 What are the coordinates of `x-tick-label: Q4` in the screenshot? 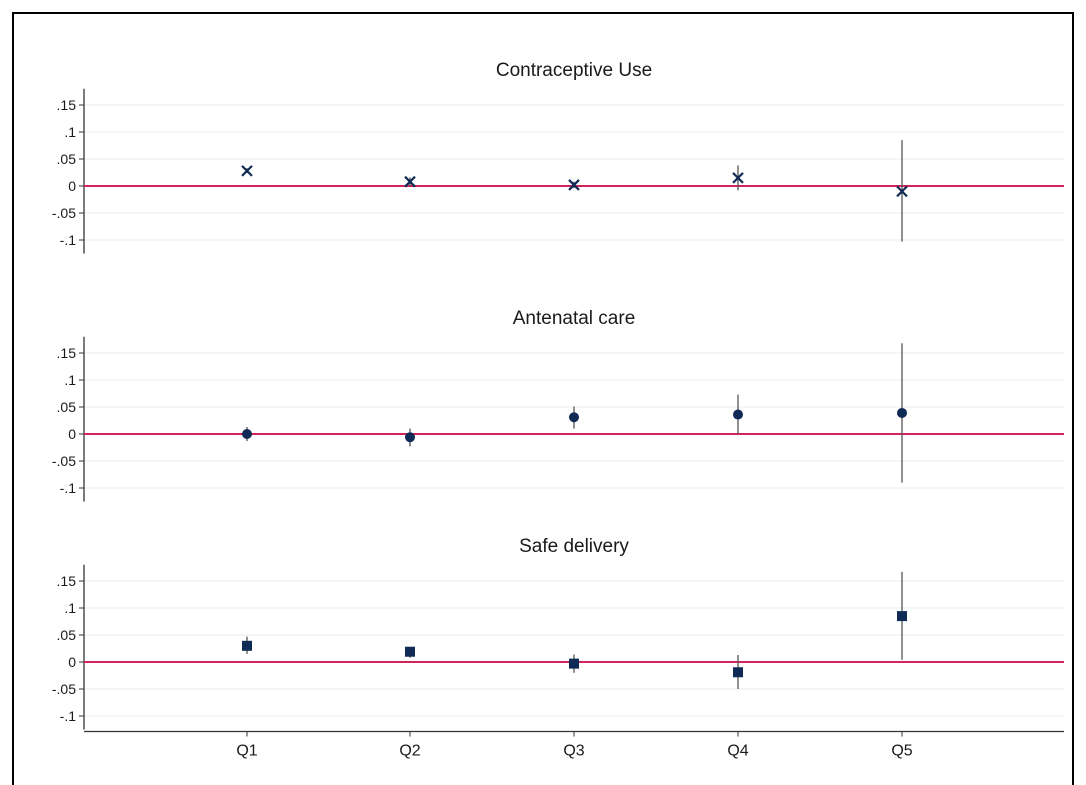 It's located at (737, 751).